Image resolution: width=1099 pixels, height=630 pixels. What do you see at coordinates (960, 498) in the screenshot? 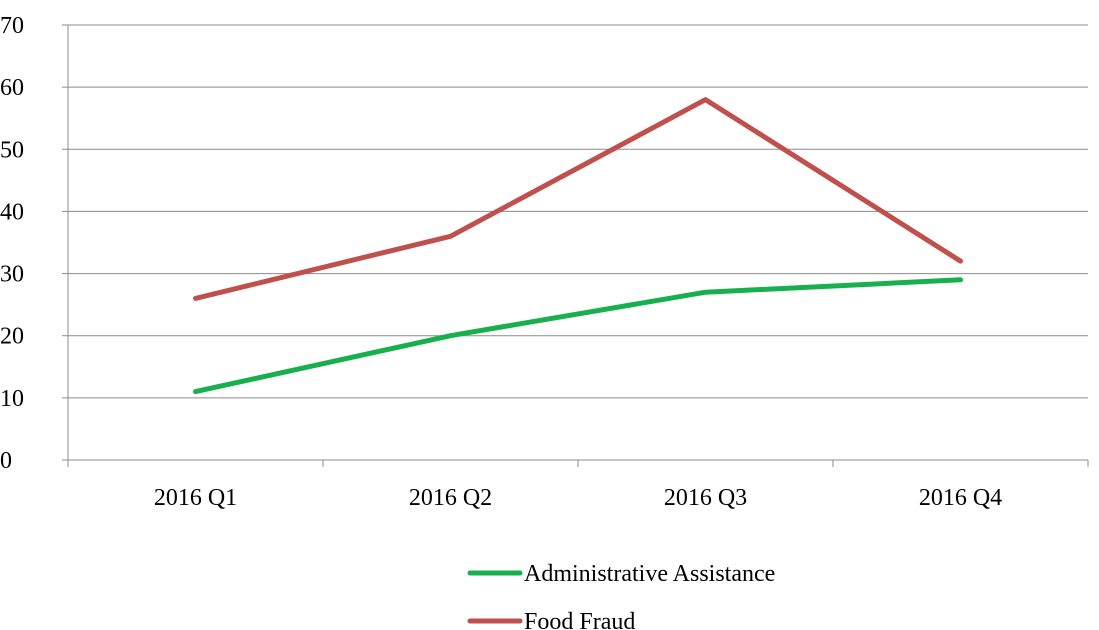
I see `x-tick-label: 2016 Q4` at bounding box center [960, 498].